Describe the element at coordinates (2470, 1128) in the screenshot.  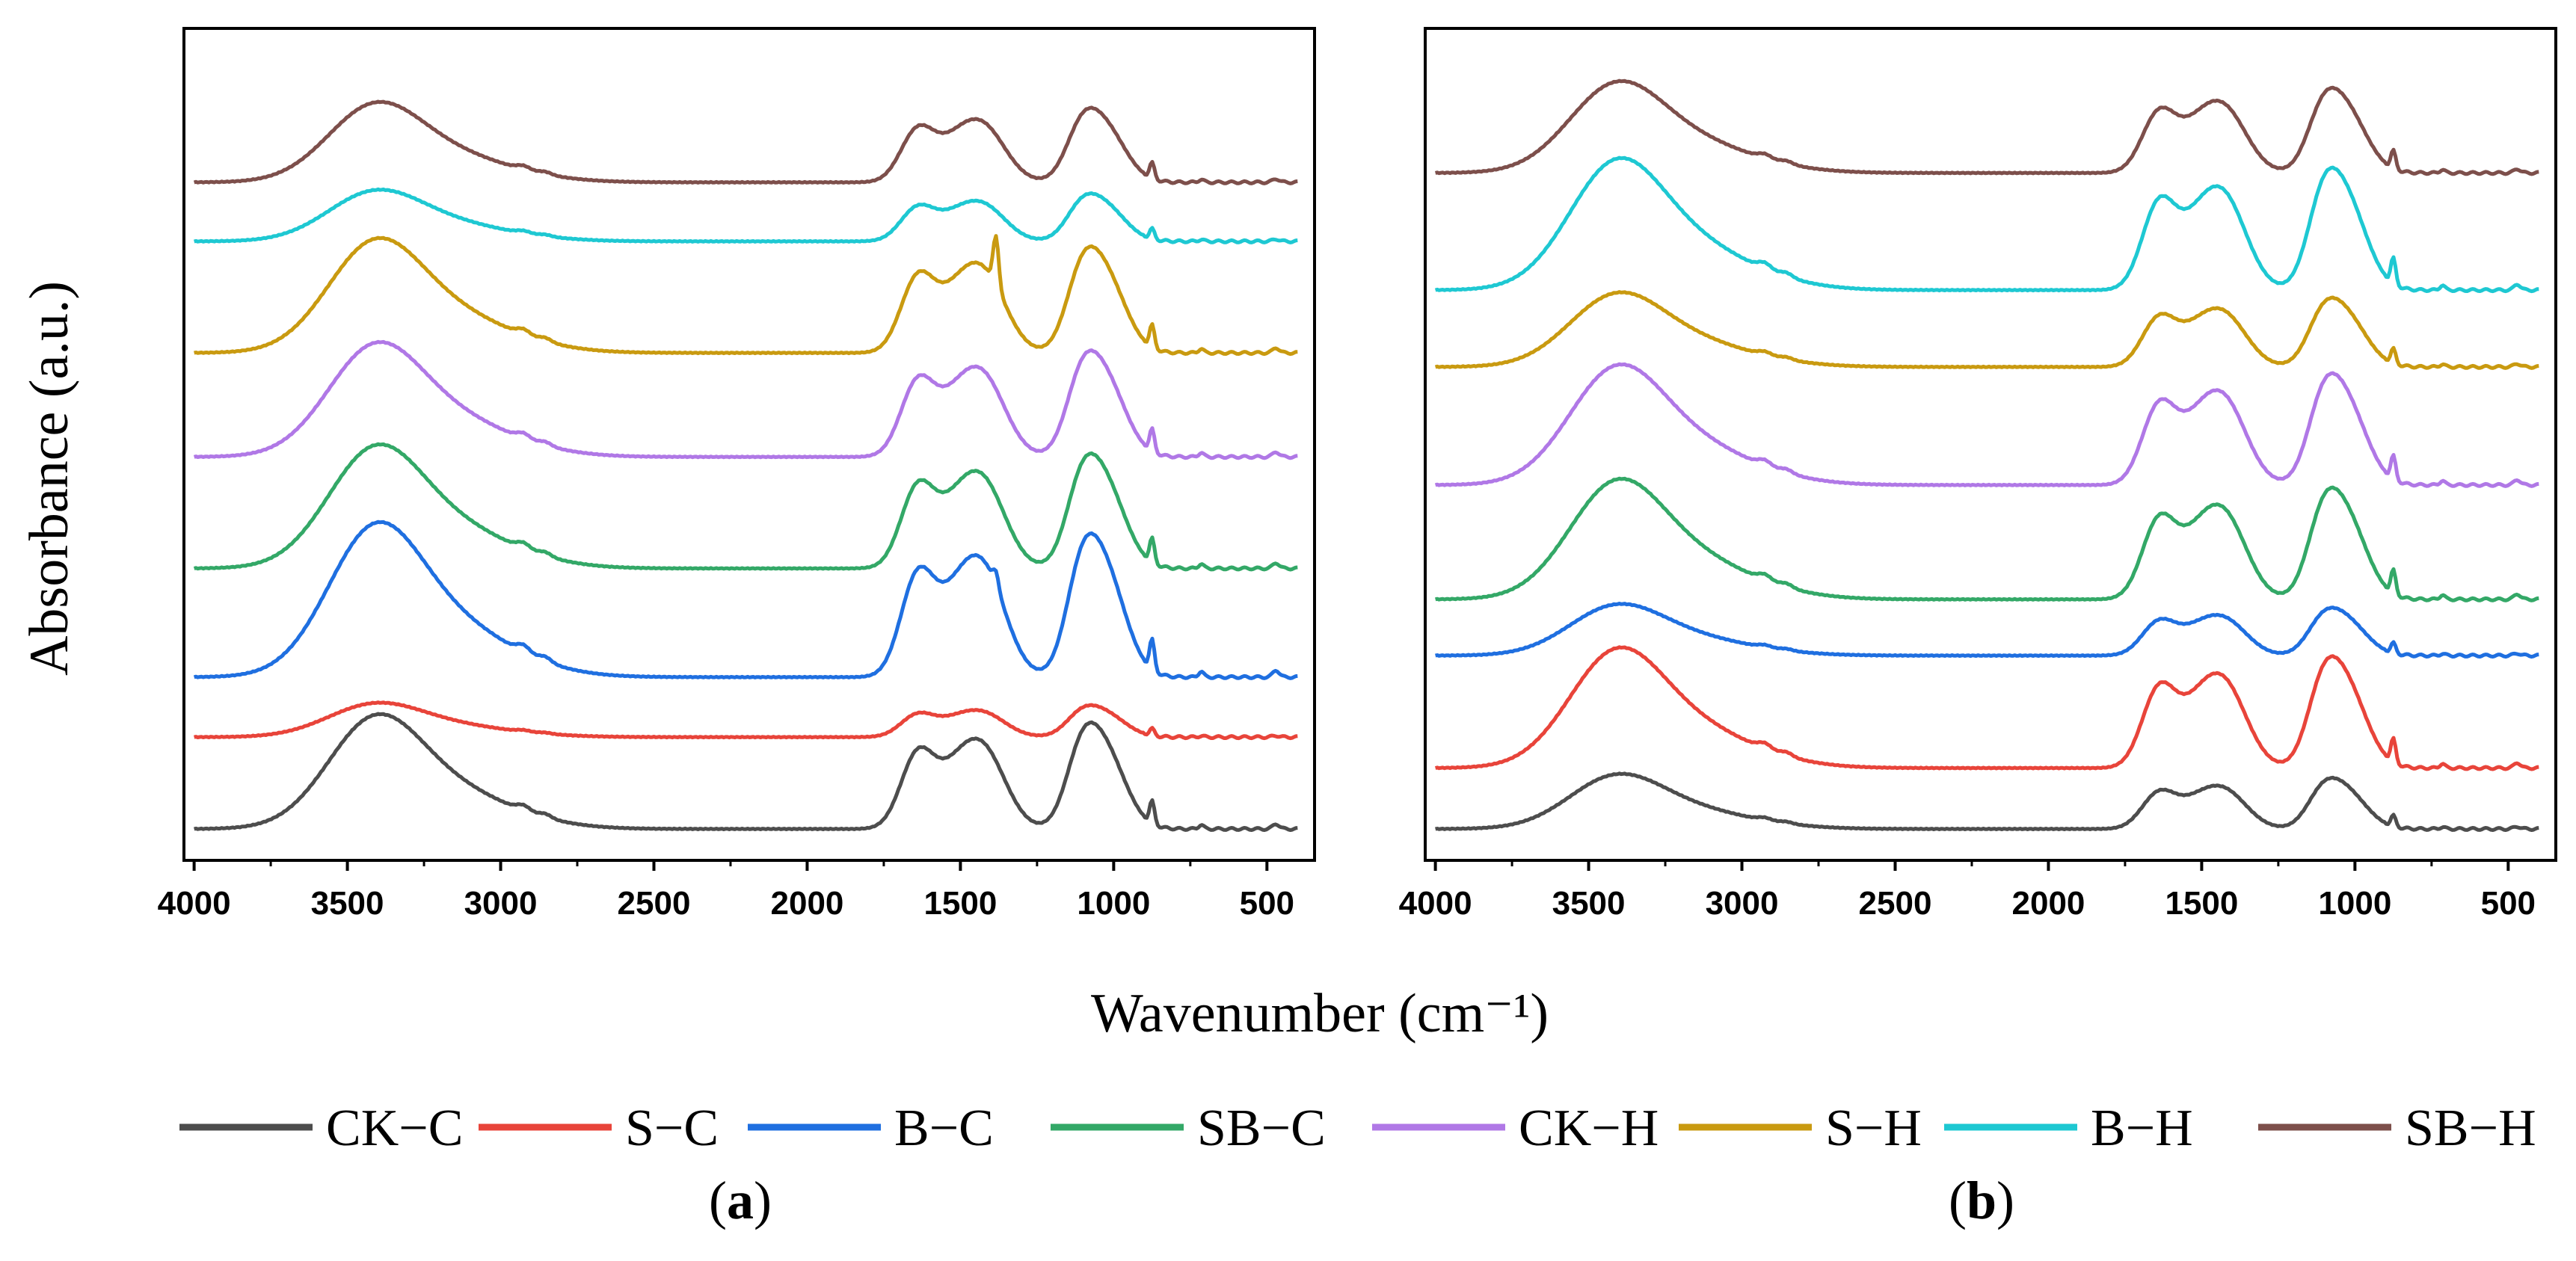
I see `legend-label: SB−H` at that location.